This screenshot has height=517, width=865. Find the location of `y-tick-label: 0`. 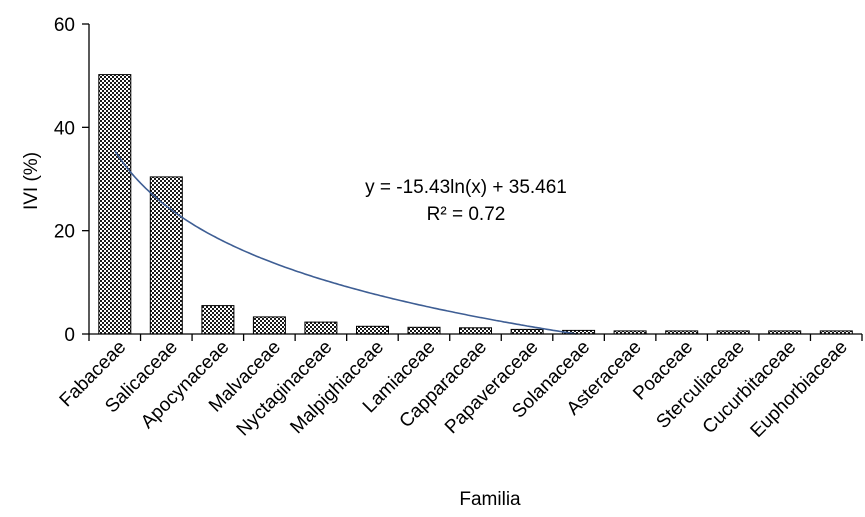

y-tick-label: 0 is located at coordinates (69, 335).